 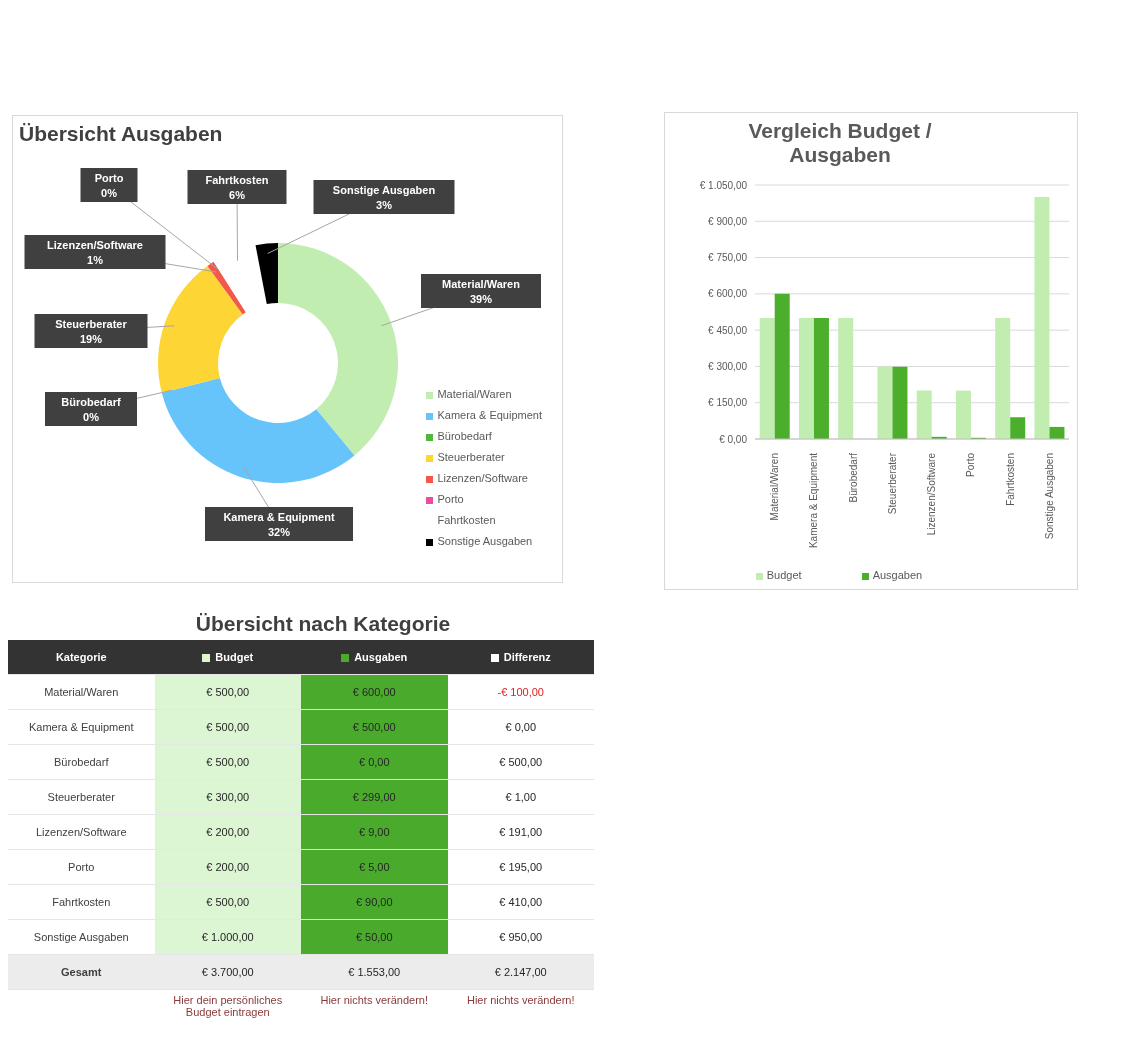 What do you see at coordinates (728, 221) in the screenshot?
I see `y-tick-label: € 900,00` at bounding box center [728, 221].